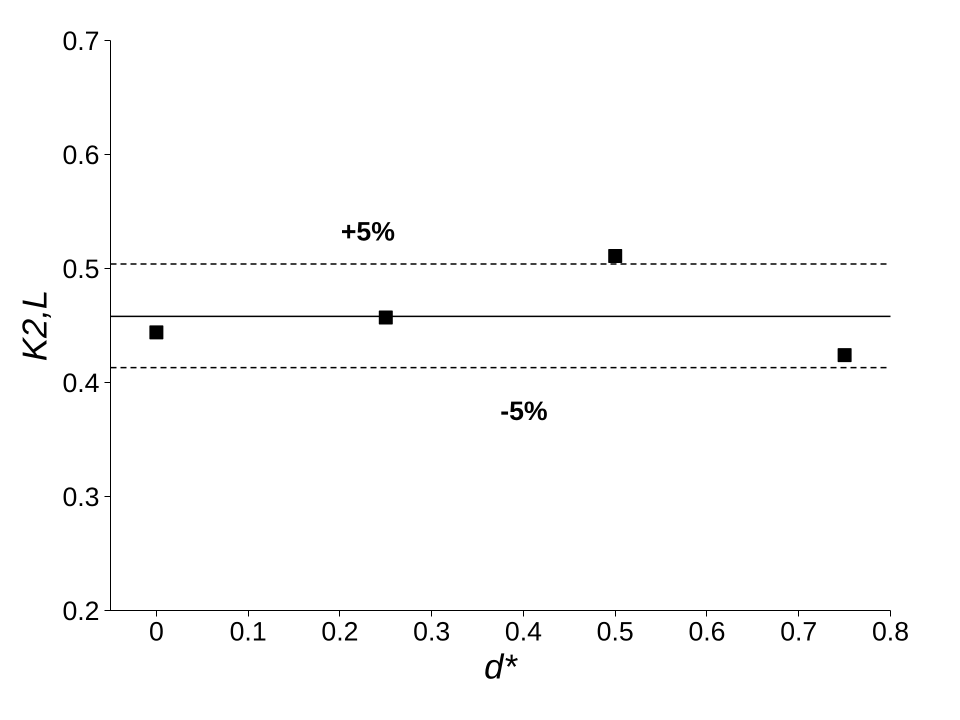 The image size is (960, 720). What do you see at coordinates (35, 326) in the screenshot?
I see `y-axis-title: K2,L` at bounding box center [35, 326].